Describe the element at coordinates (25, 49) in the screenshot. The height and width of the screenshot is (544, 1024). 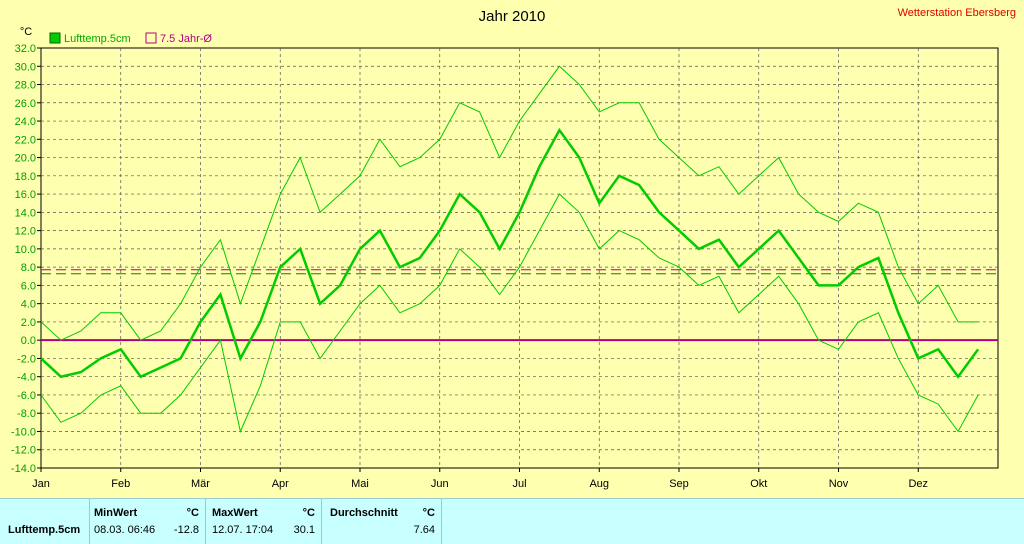
I see `y-tick-label: 32.0` at that location.